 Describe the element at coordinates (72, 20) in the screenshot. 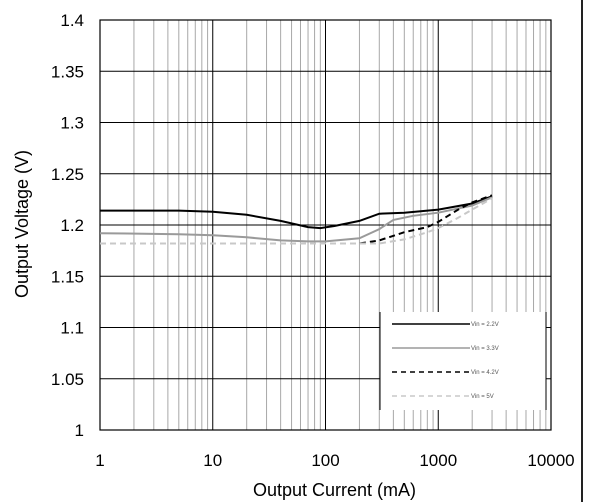

I see `y-tick-label: 1.4` at that location.